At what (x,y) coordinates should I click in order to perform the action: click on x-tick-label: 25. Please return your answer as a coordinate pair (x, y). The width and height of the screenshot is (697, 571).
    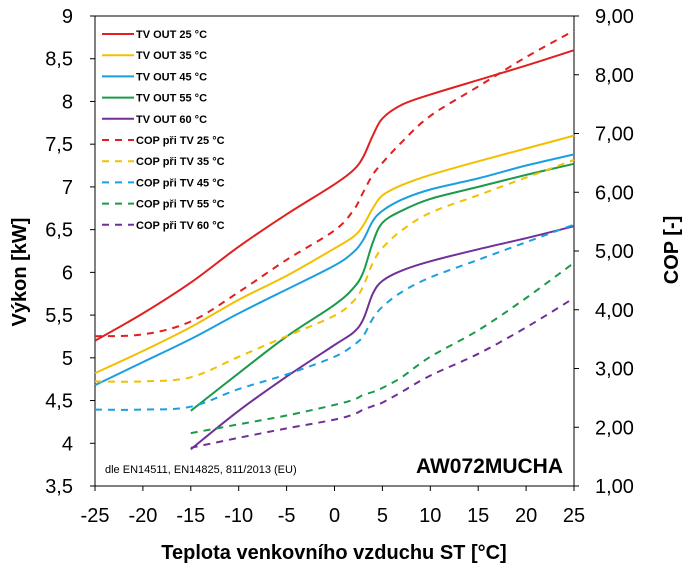
    Looking at the image, I should click on (574, 516).